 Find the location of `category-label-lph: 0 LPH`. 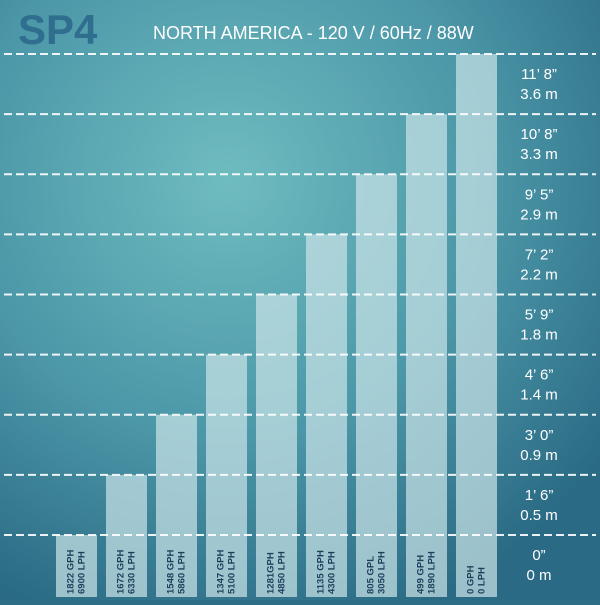

category-label-lph: 0 LPH is located at coordinates (482, 580).